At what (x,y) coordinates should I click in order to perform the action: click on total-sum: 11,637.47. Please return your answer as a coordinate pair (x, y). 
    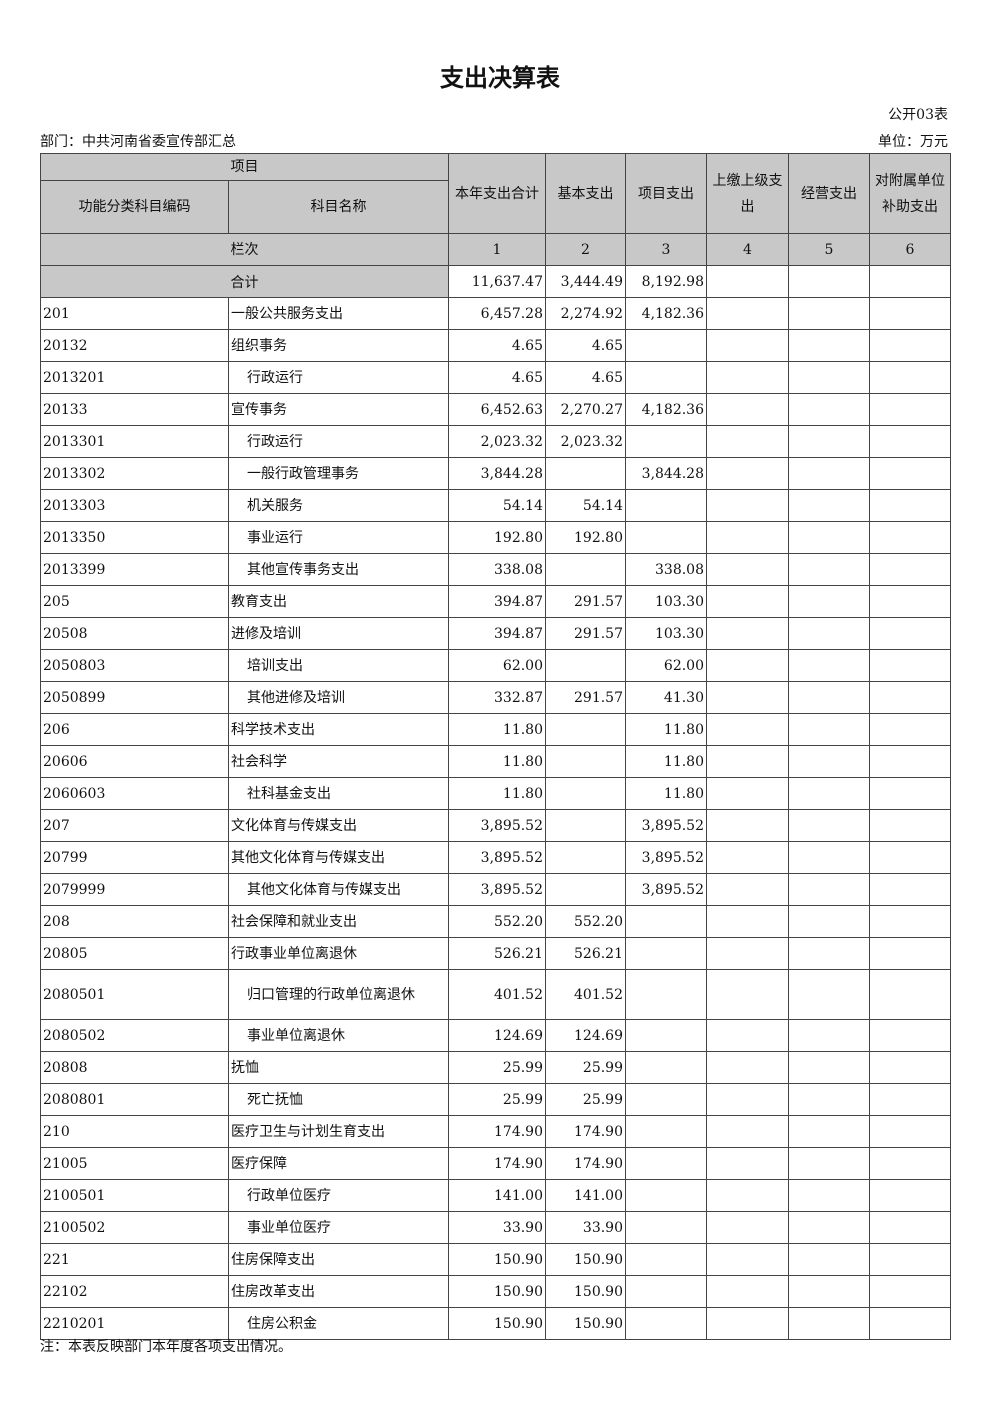
    Looking at the image, I should click on (497, 281).